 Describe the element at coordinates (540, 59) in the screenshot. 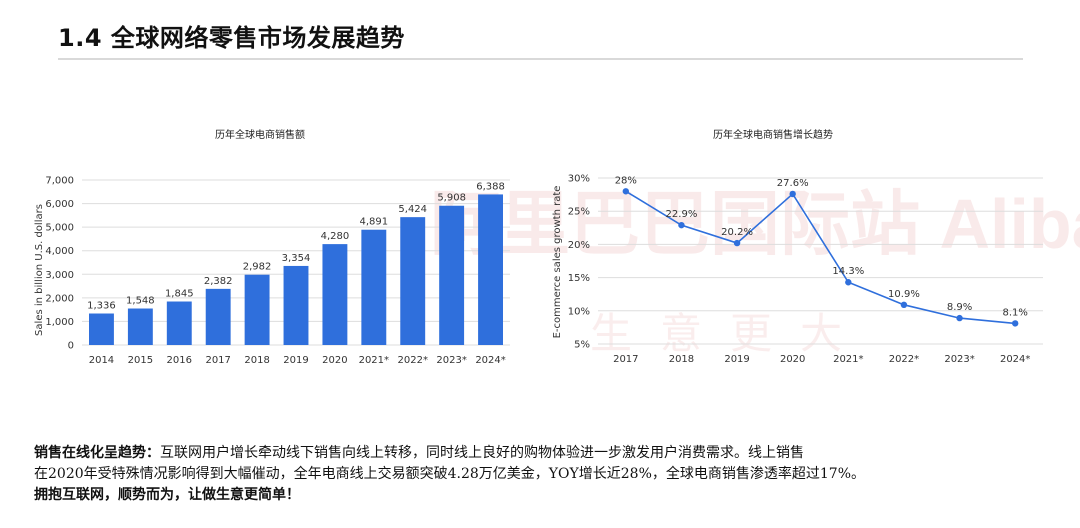

I see `title-divider` at that location.